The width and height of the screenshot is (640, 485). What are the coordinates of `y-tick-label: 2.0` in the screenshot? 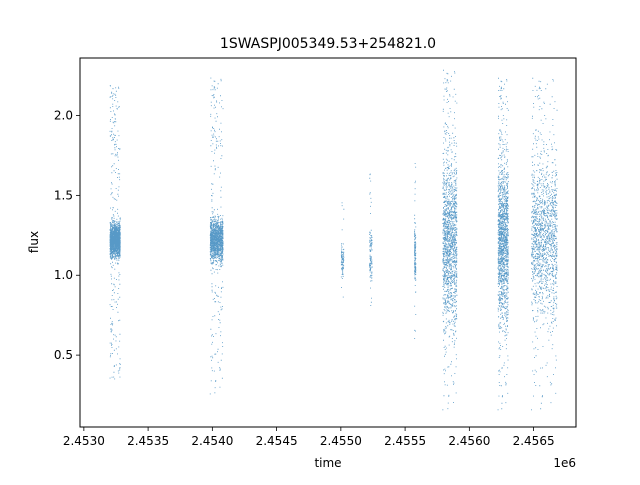 It's located at (63, 116).